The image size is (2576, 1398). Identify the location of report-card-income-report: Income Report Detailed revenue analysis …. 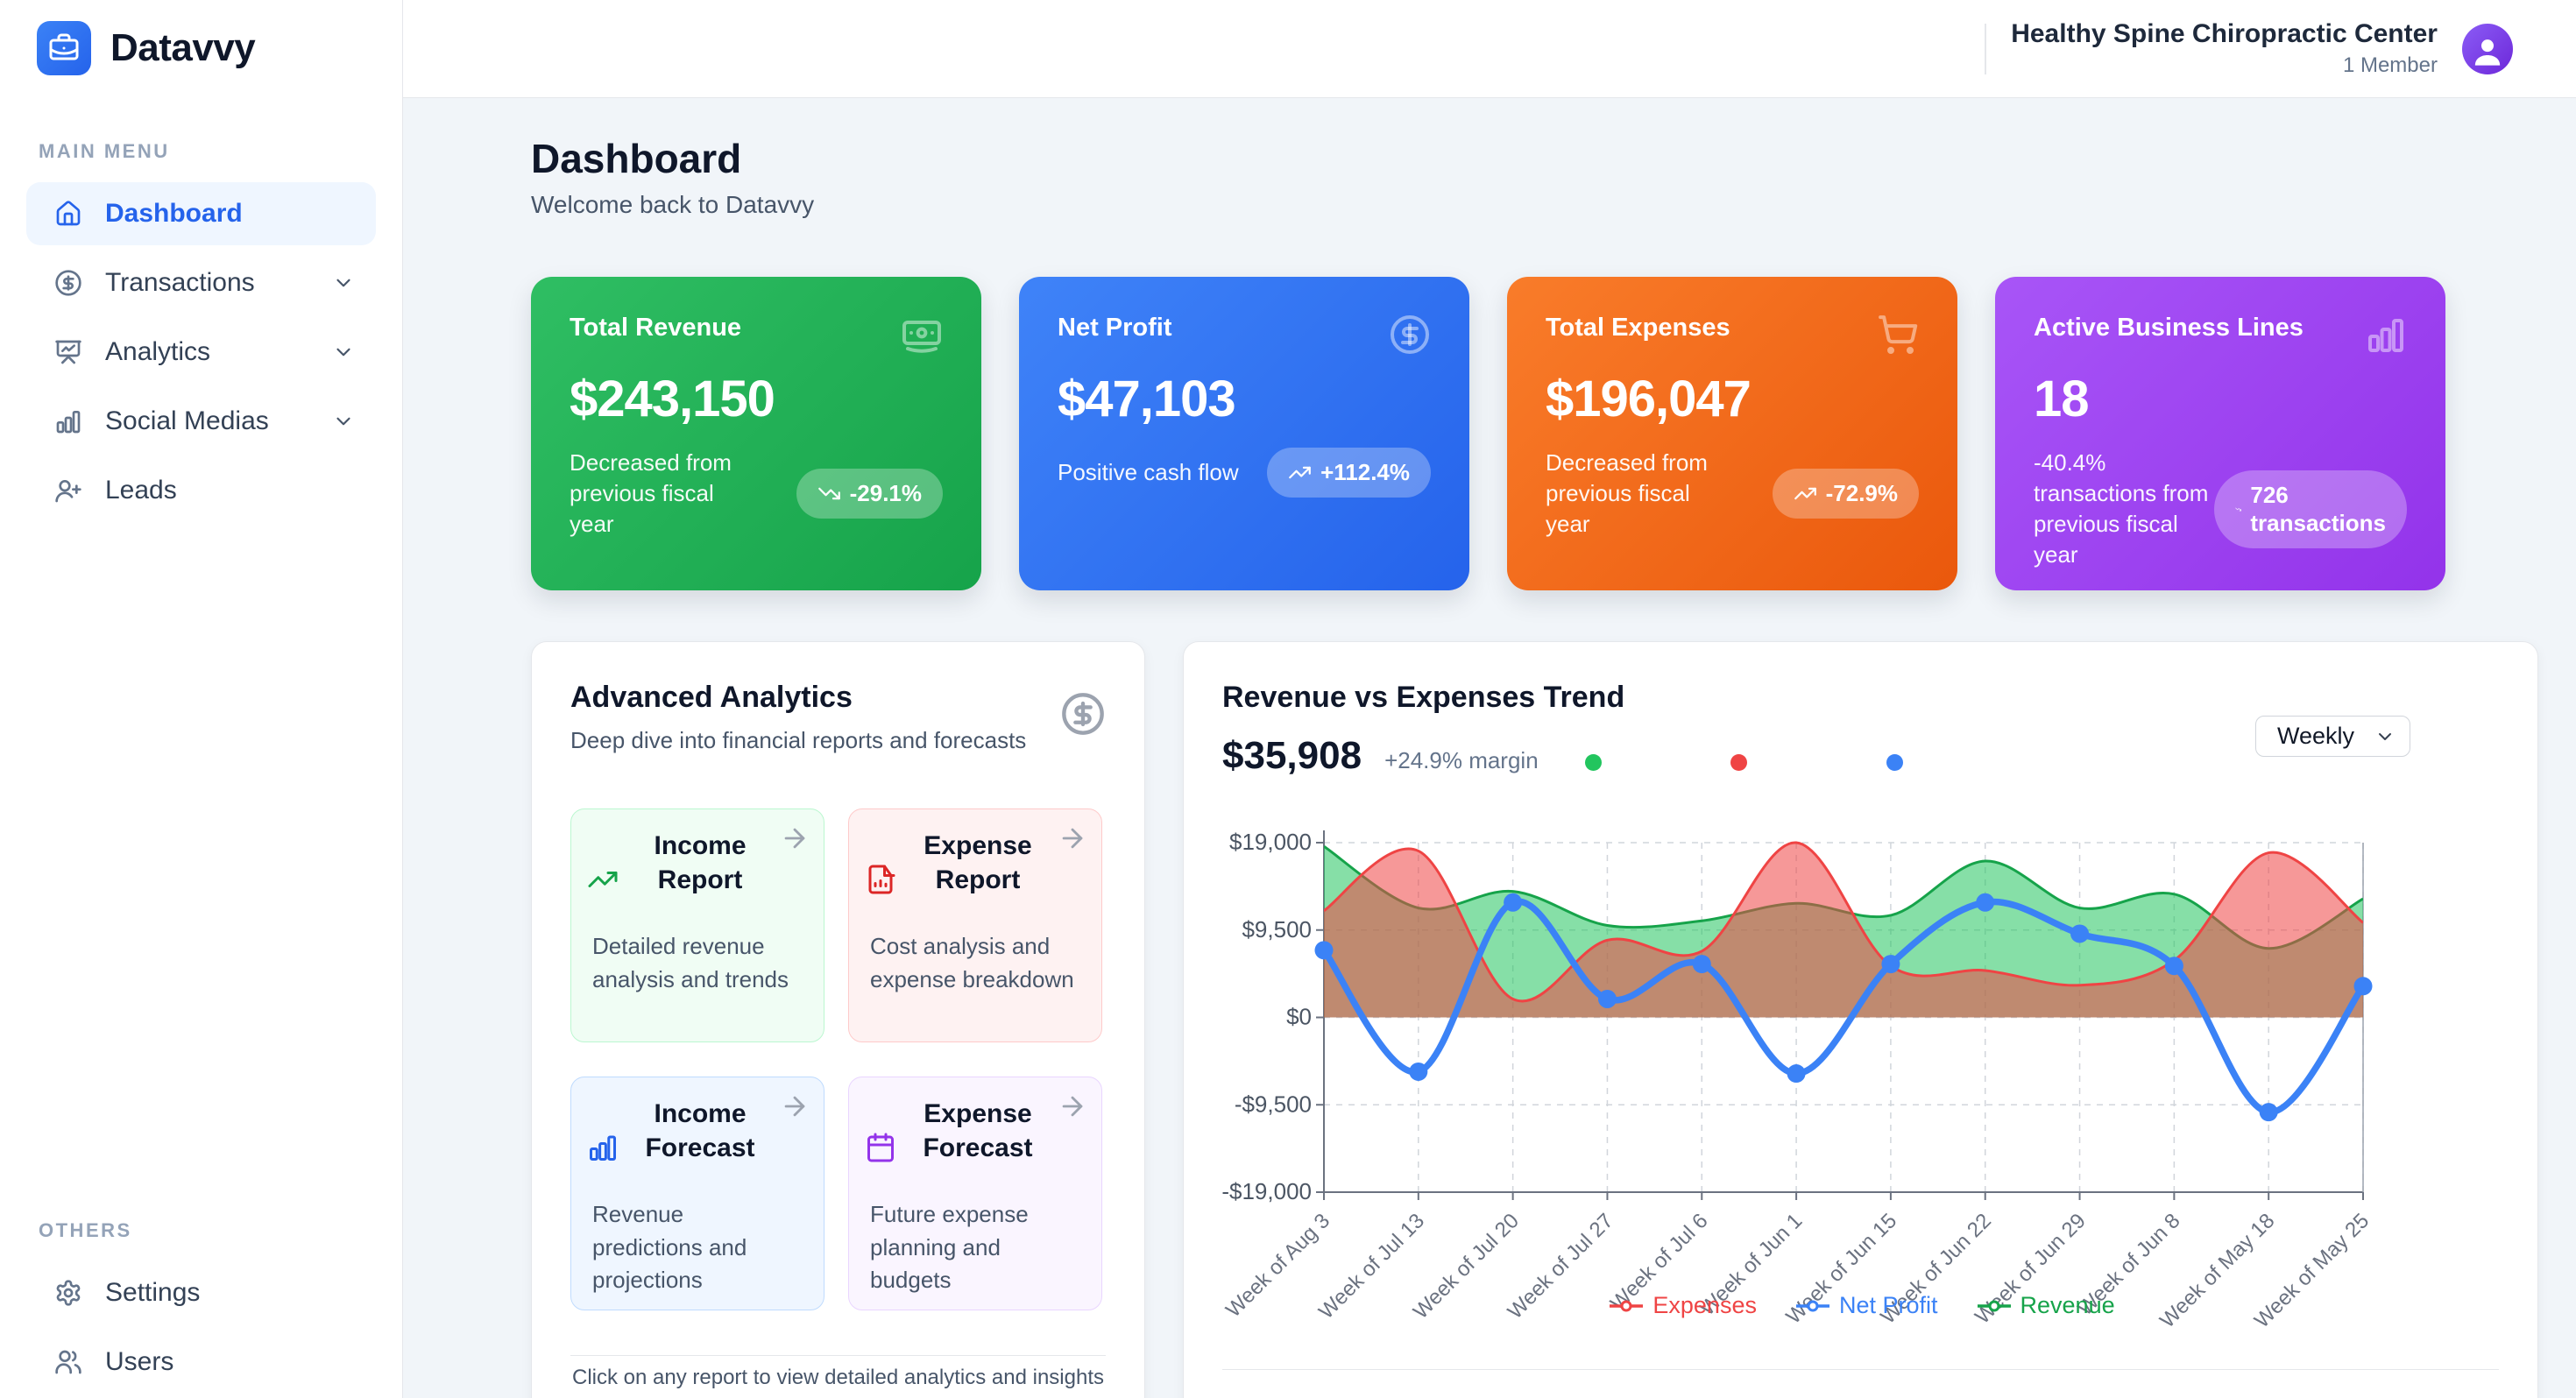
(697, 925).